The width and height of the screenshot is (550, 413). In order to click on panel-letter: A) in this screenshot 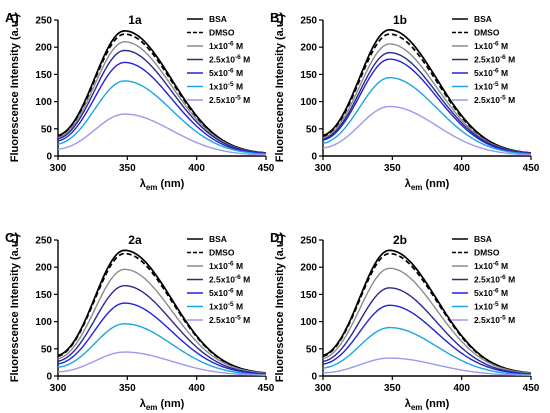, I will do `click(12, 17)`.